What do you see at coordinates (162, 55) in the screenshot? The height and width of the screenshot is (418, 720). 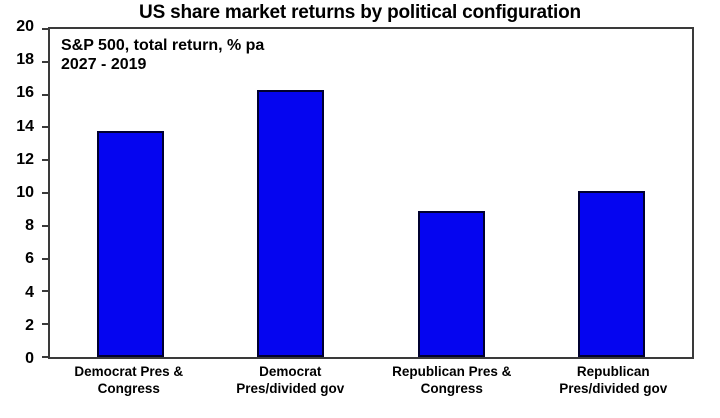 I see `annotation: S&P 500, total return, % pa 2027 - 2019` at bounding box center [162, 55].